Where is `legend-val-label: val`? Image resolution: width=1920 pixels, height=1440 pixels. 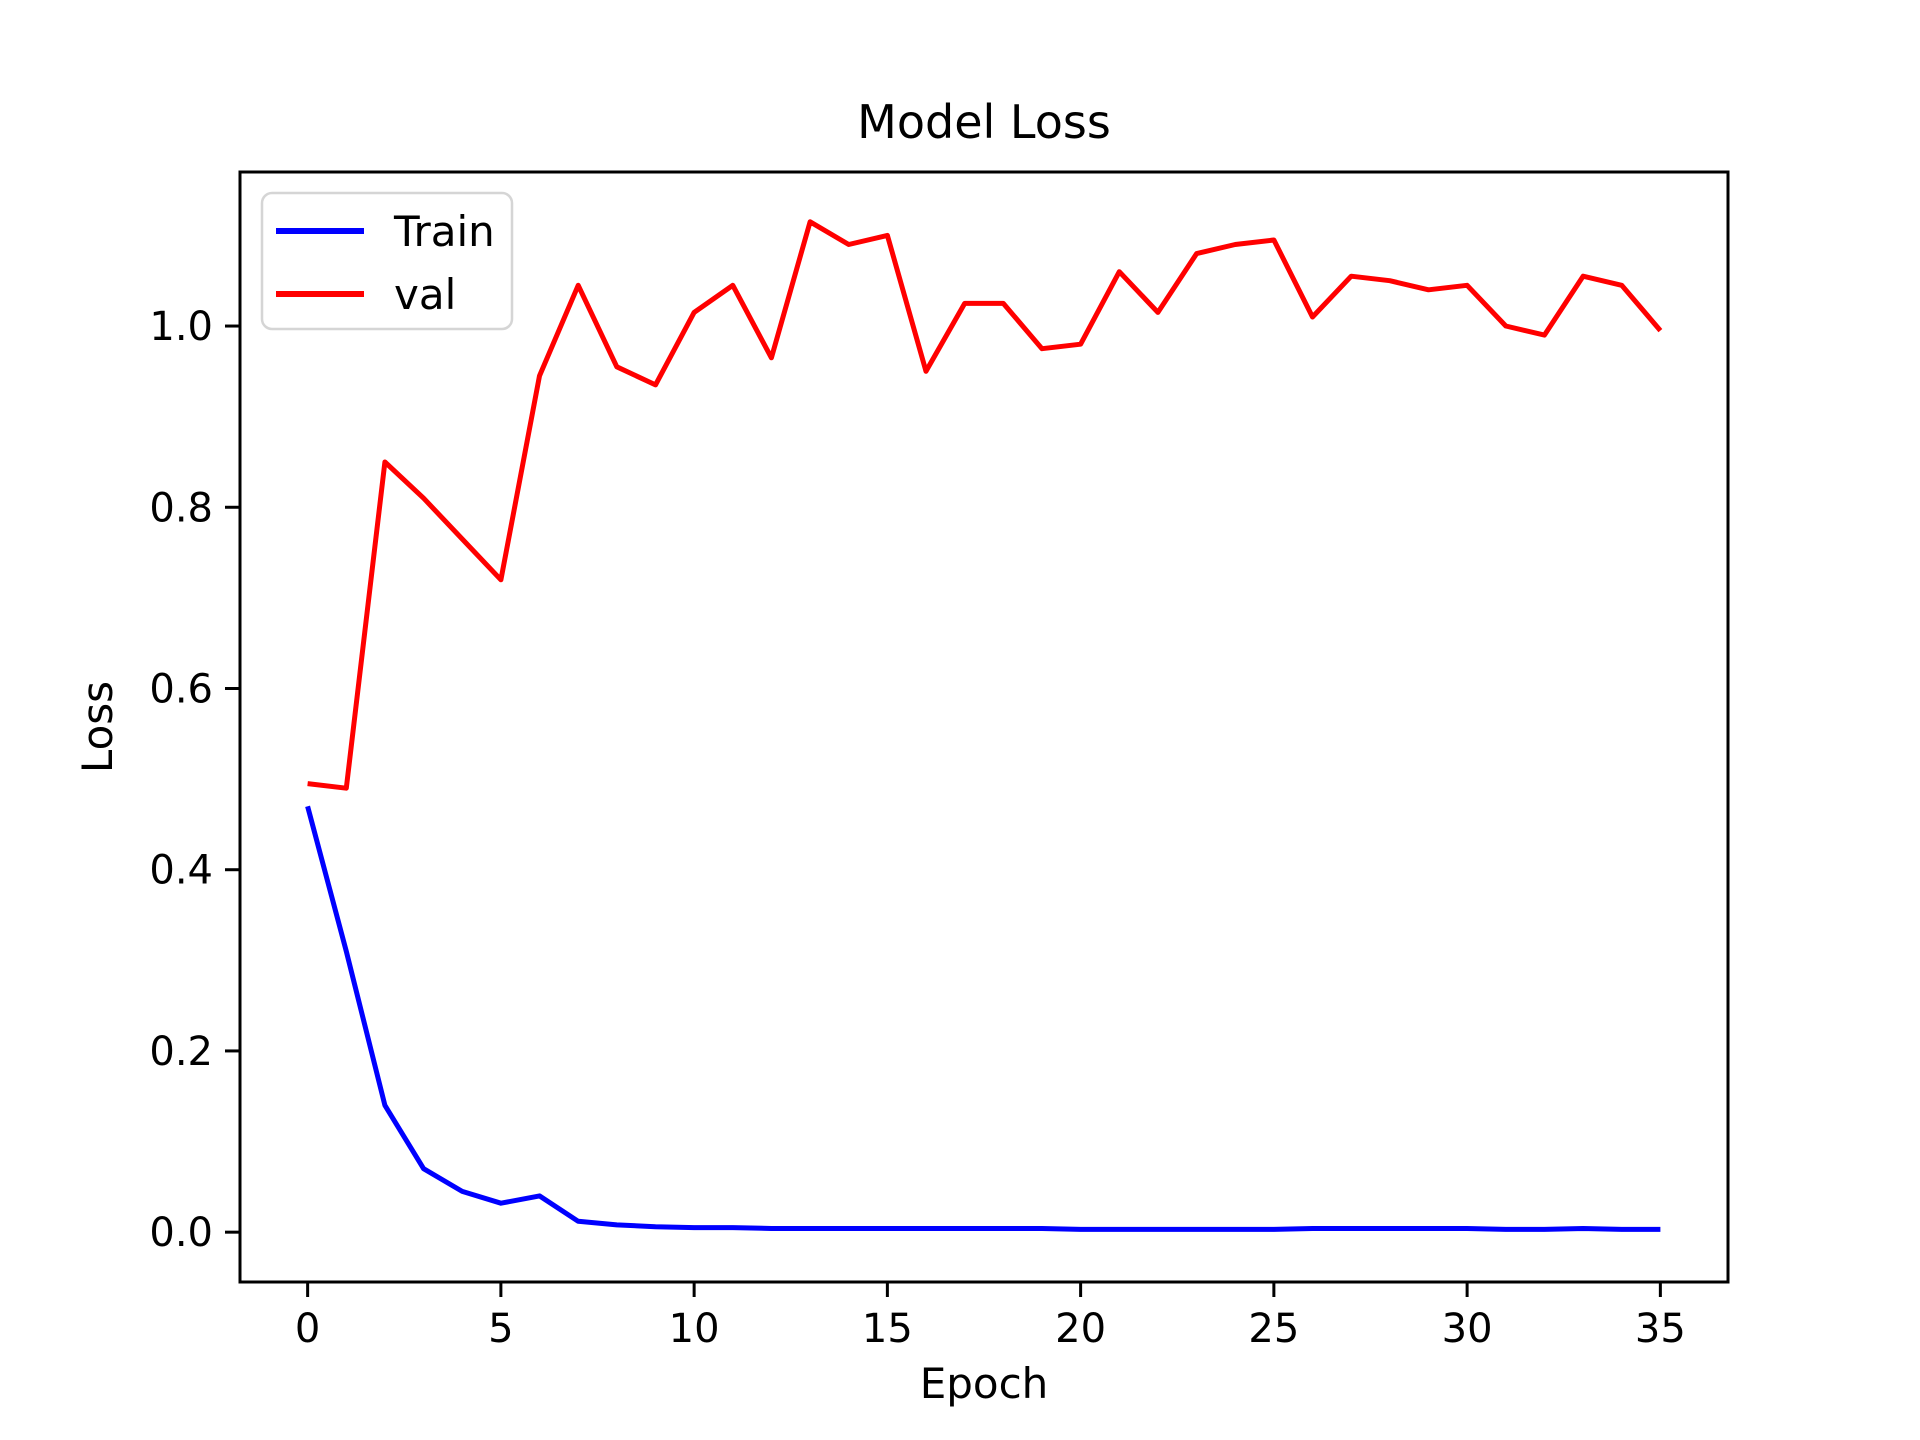
legend-val-label: val is located at coordinates (425, 294).